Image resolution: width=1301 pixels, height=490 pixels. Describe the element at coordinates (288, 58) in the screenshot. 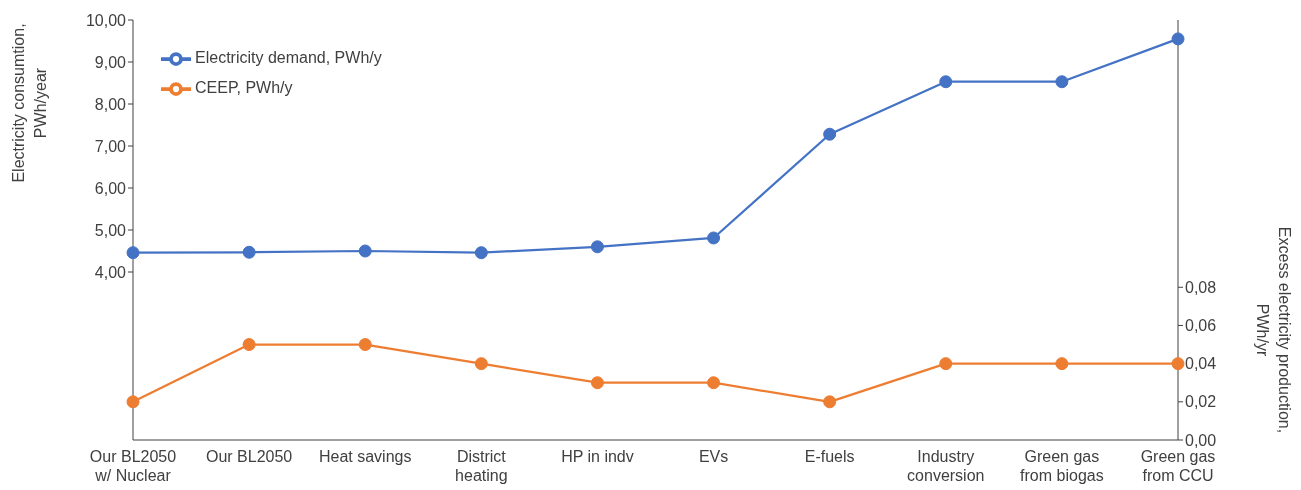

I see `legend-label: Electricity demand, PWh/y` at that location.